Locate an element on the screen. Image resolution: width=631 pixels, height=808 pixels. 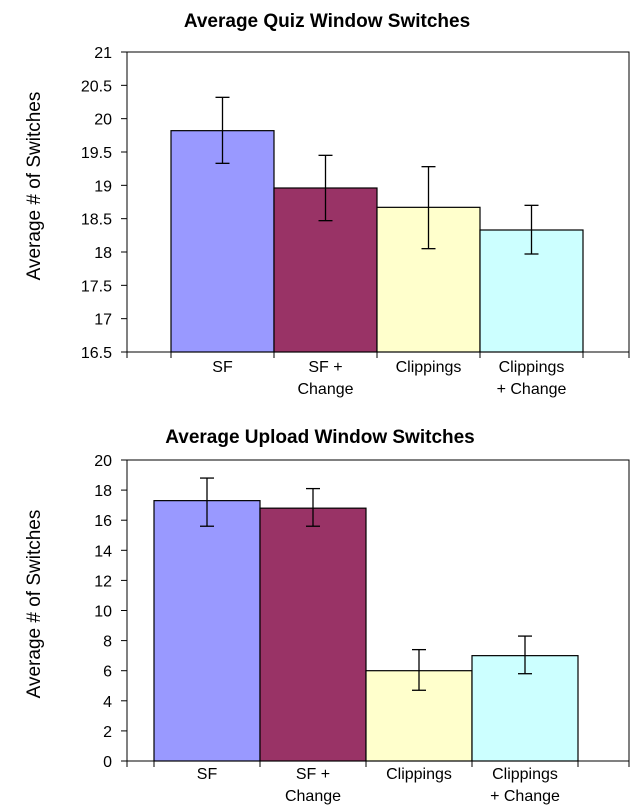
y-tick-label: 4 is located at coordinates (107, 702).